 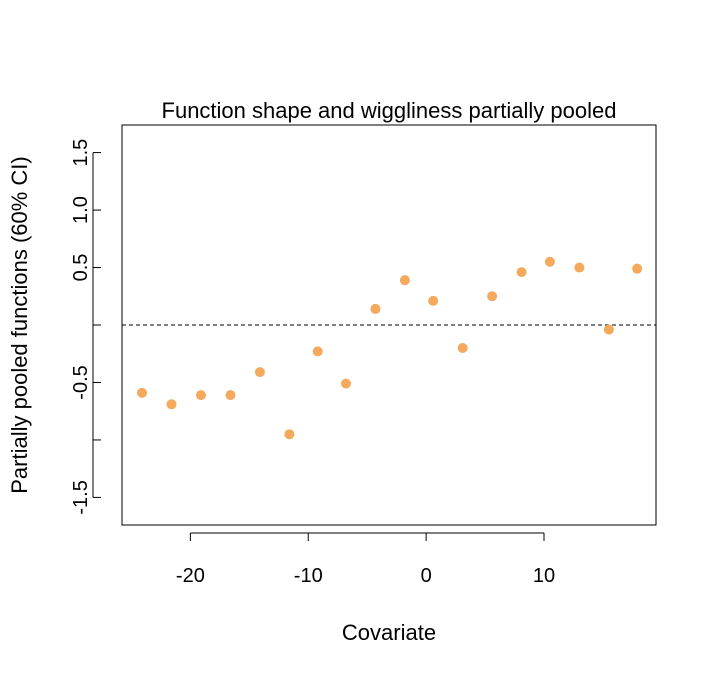 What do you see at coordinates (81, 497) in the screenshot?
I see `y-tick-label: -1.5` at bounding box center [81, 497].